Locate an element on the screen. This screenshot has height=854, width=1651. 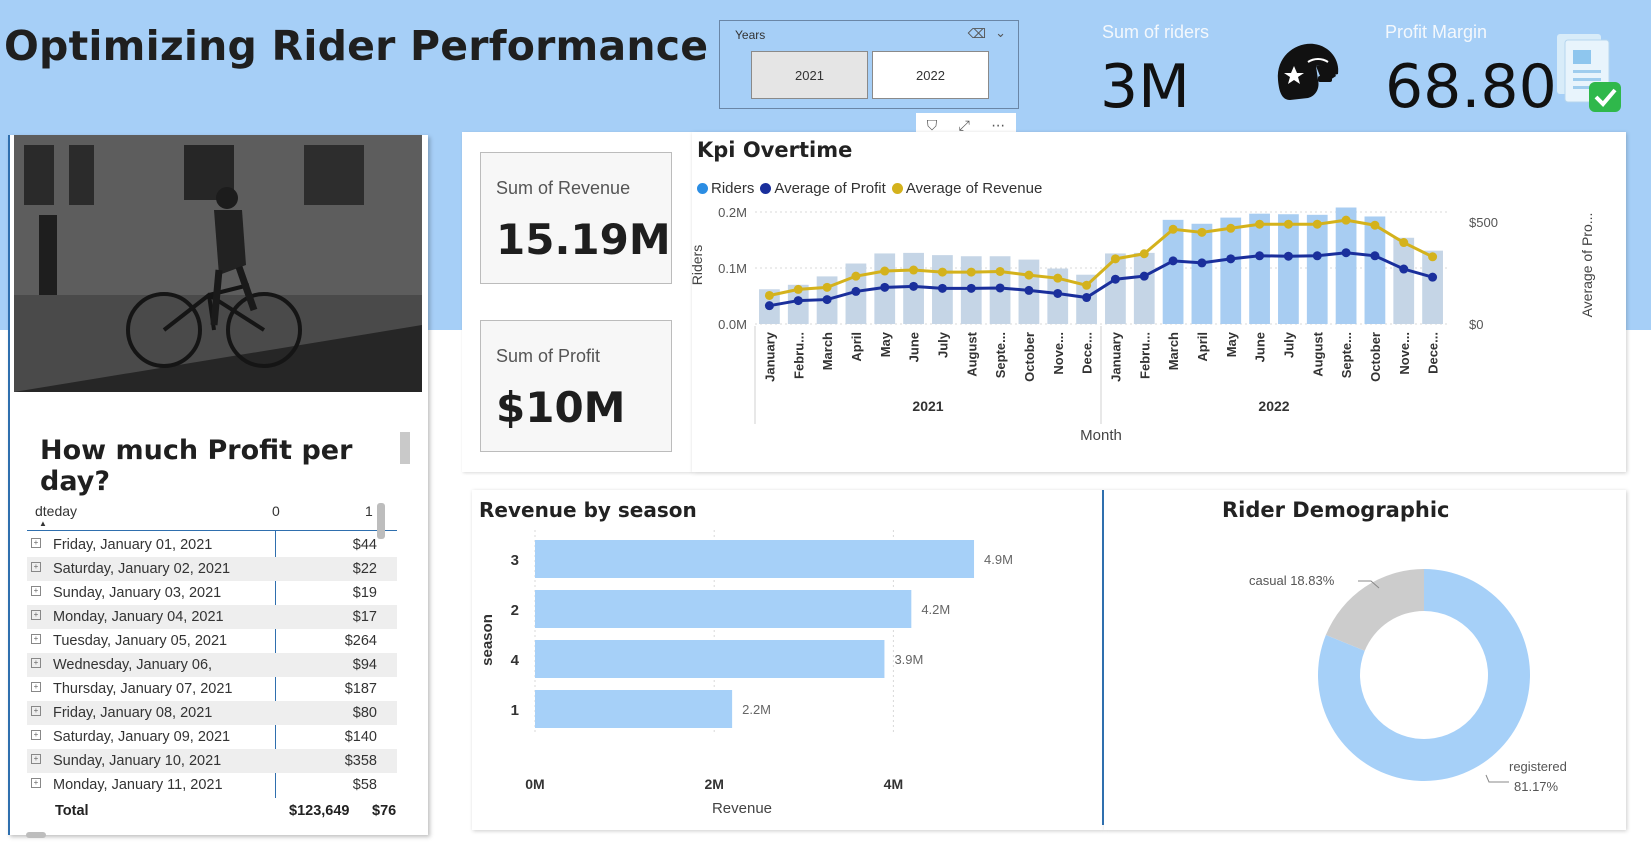
row-value: $44 is located at coordinates (364, 545).